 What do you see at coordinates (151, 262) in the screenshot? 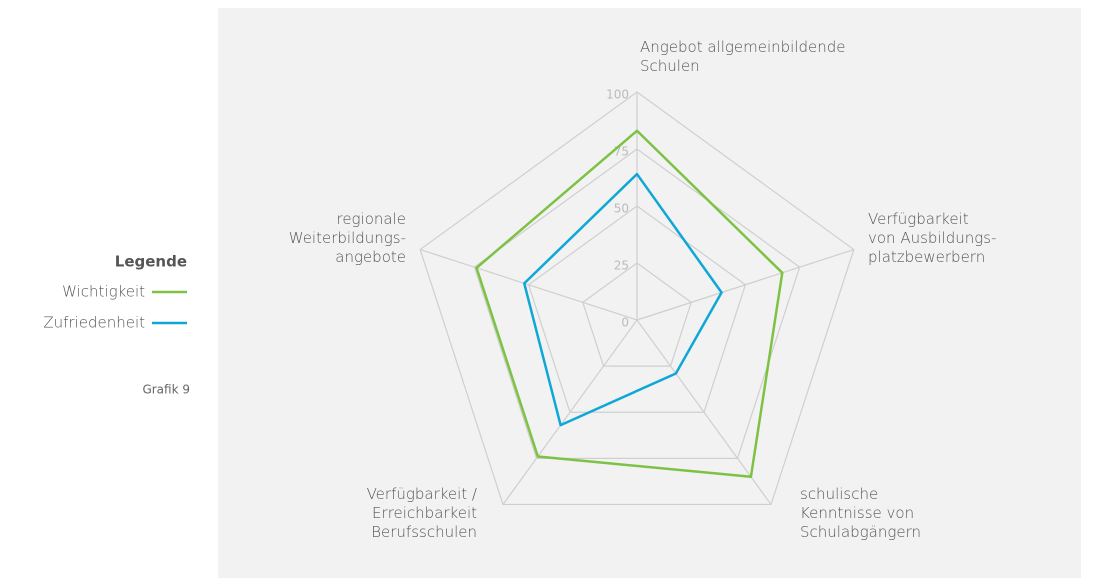
I see `legend-title: Legende` at bounding box center [151, 262].